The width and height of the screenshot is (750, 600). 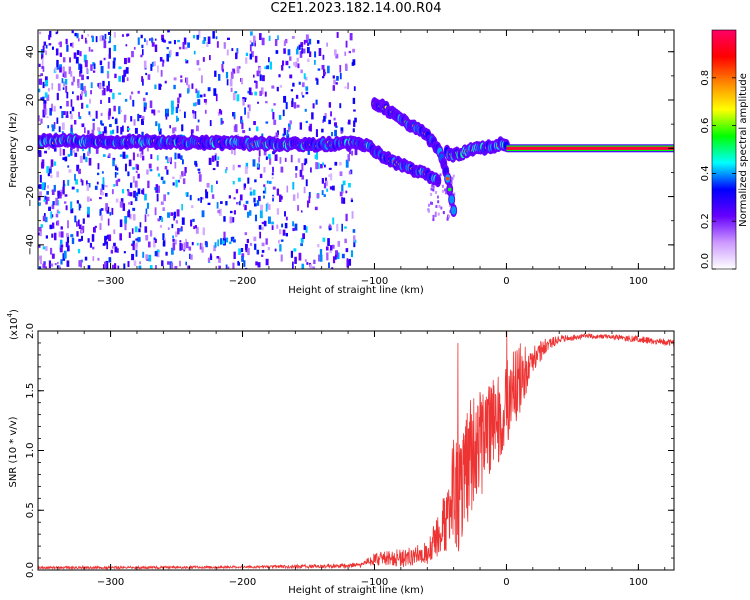 I want to click on spectrogram-x-tick-label: 0, so click(x=506, y=281).